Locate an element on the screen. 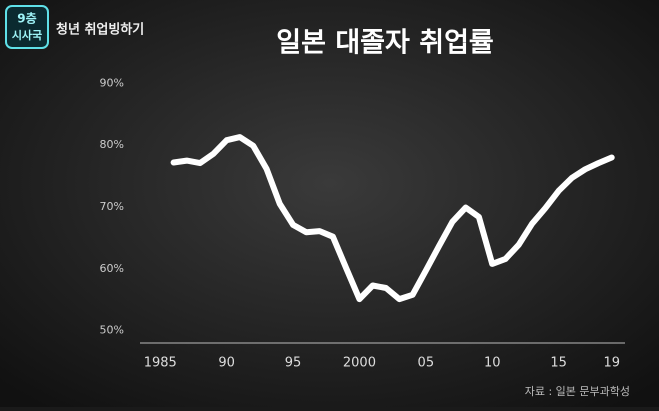 Image resolution: width=659 pixels, height=411 pixels. y-tick-label: 80% is located at coordinates (112, 144).